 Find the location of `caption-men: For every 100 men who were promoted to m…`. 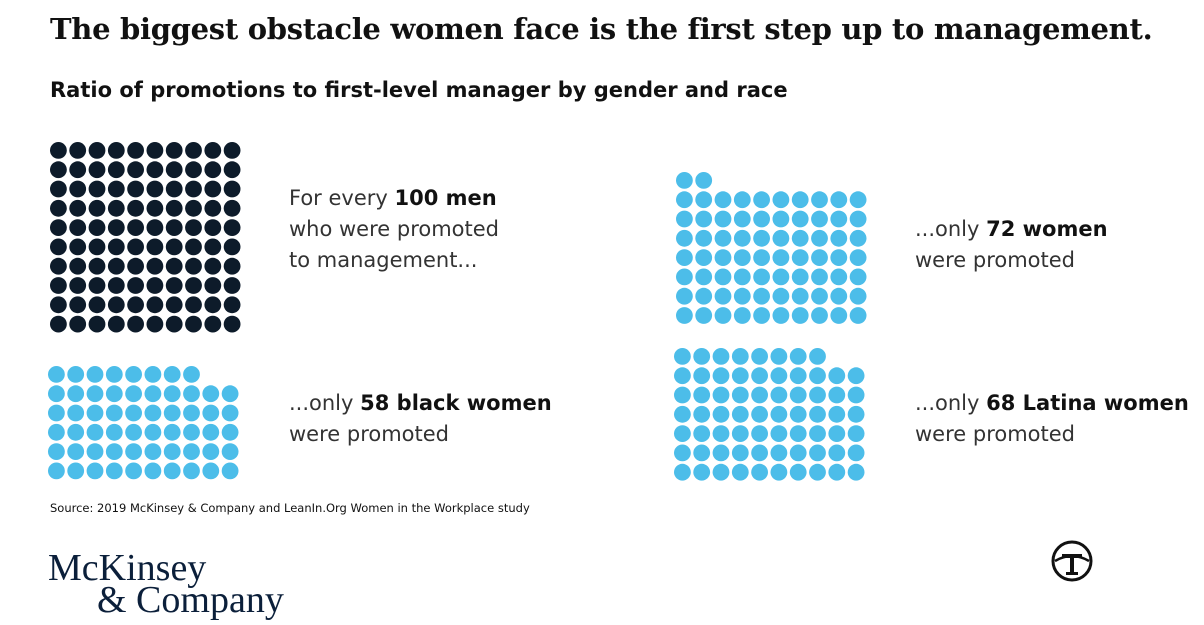

caption-men: For every 100 men who were promoted to m… is located at coordinates (394, 229).